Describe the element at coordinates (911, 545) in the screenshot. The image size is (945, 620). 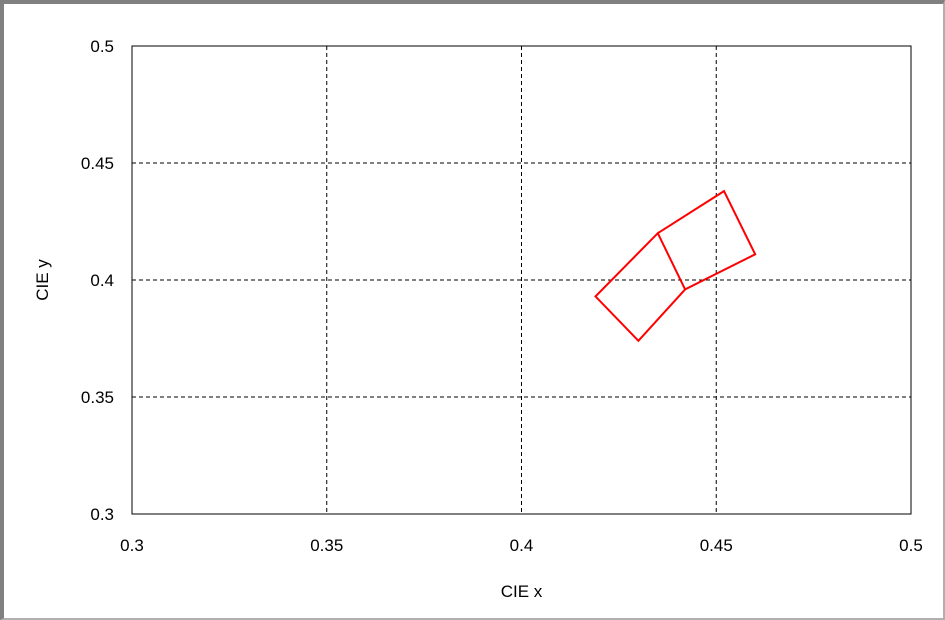
I see `x-tick-label: 0.5` at that location.